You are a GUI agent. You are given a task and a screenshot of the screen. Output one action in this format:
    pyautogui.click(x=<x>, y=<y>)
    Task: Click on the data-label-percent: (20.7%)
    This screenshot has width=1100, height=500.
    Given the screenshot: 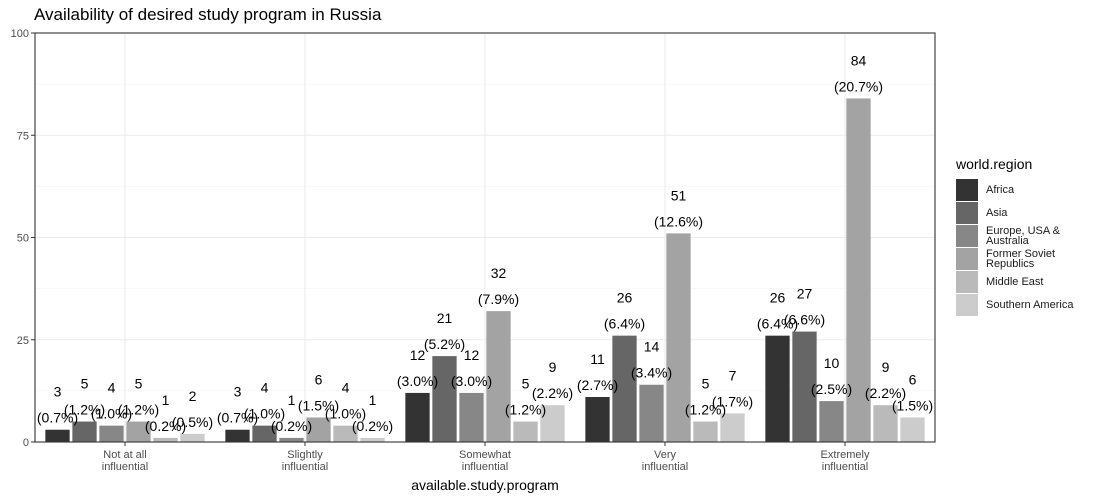 What is the action you would take?
    pyautogui.click(x=858, y=86)
    